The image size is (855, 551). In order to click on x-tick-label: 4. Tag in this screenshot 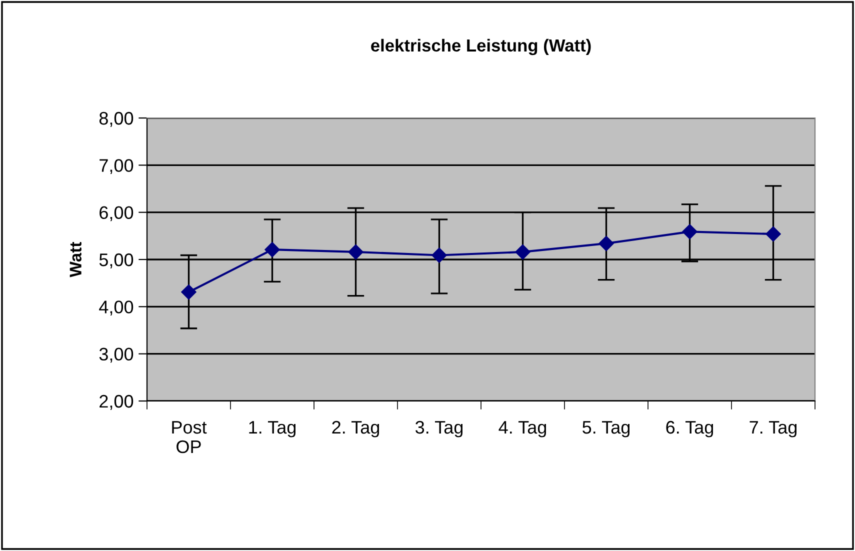, I will do `click(522, 429)`.